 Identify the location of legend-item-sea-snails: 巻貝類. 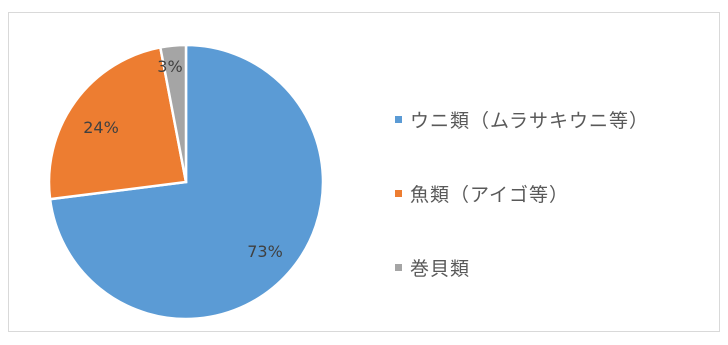
(522, 267).